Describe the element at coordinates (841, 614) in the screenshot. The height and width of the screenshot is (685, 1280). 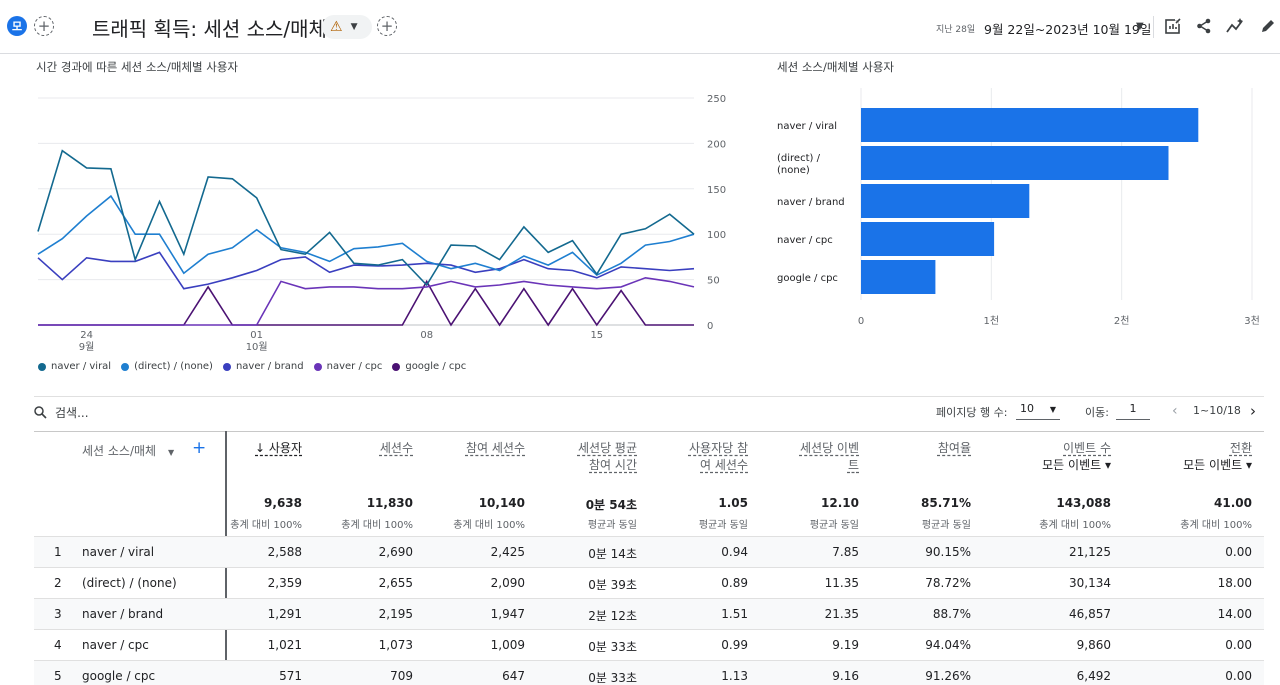
I see `row-metric-value: 21.35` at that location.